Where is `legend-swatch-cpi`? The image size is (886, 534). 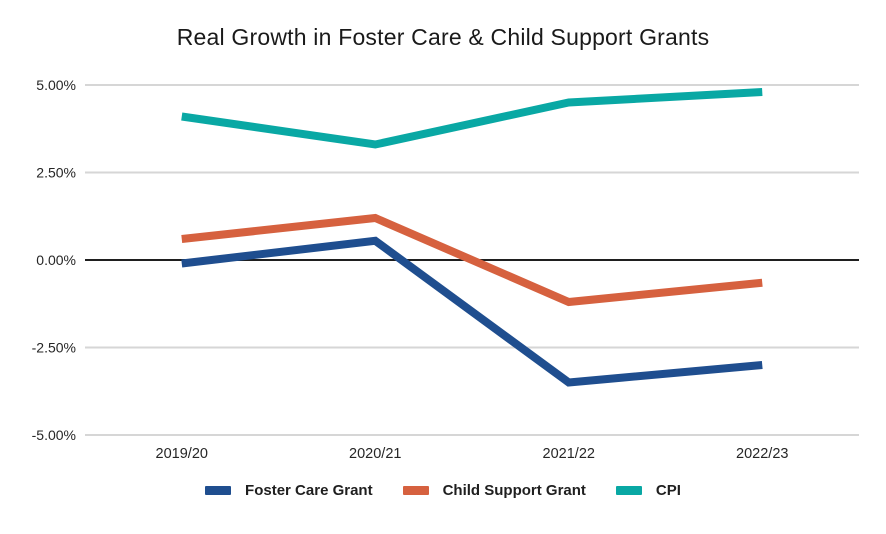
legend-swatch-cpi is located at coordinates (628, 490).